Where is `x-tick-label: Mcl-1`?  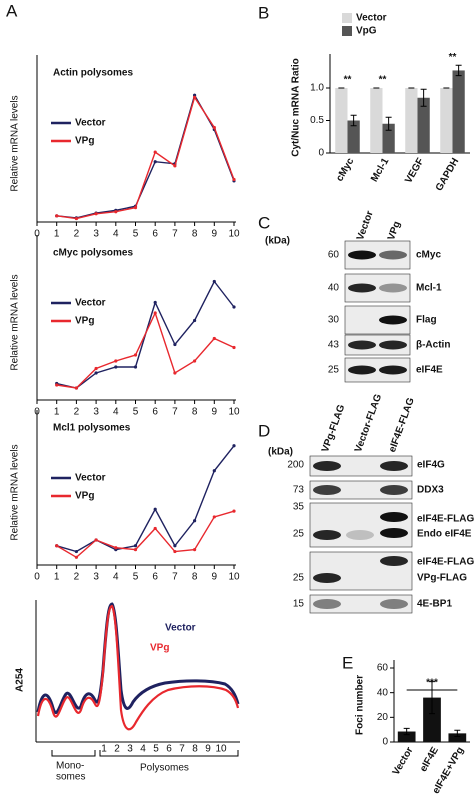
x-tick-label: Mcl-1 is located at coordinates (380, 170).